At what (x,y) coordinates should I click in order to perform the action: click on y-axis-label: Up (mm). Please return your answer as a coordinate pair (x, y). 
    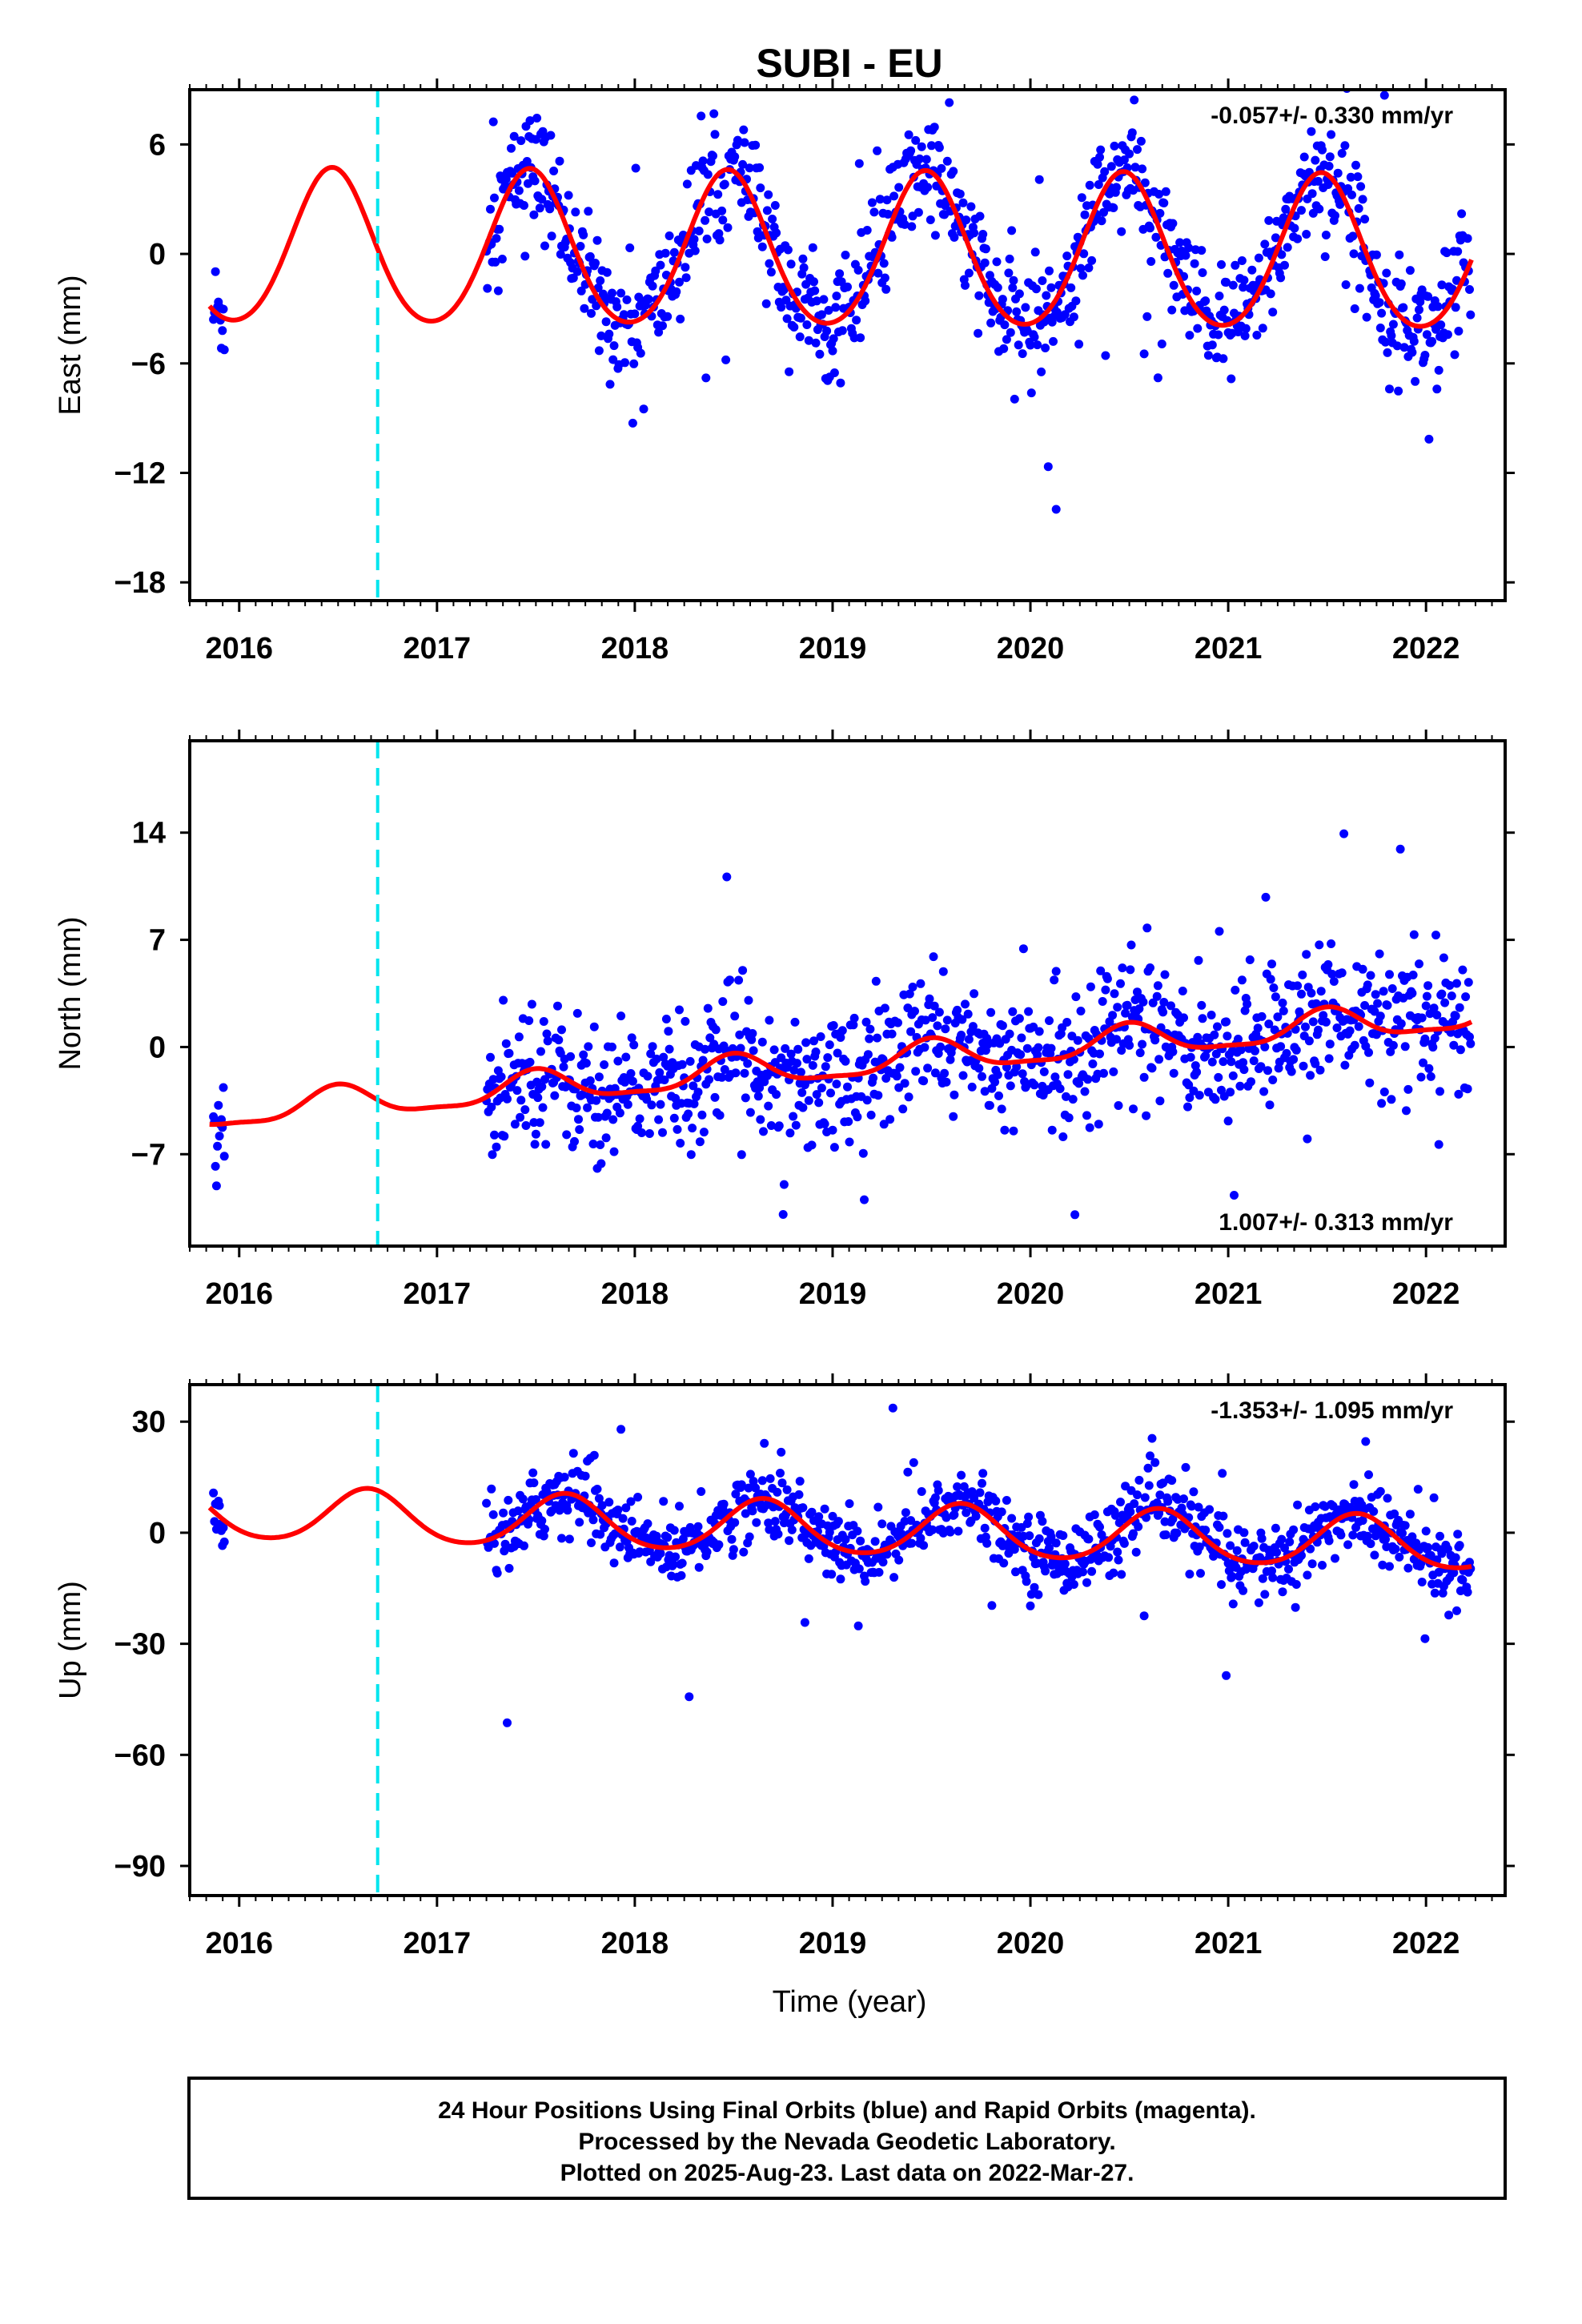
    Looking at the image, I should click on (70, 1640).